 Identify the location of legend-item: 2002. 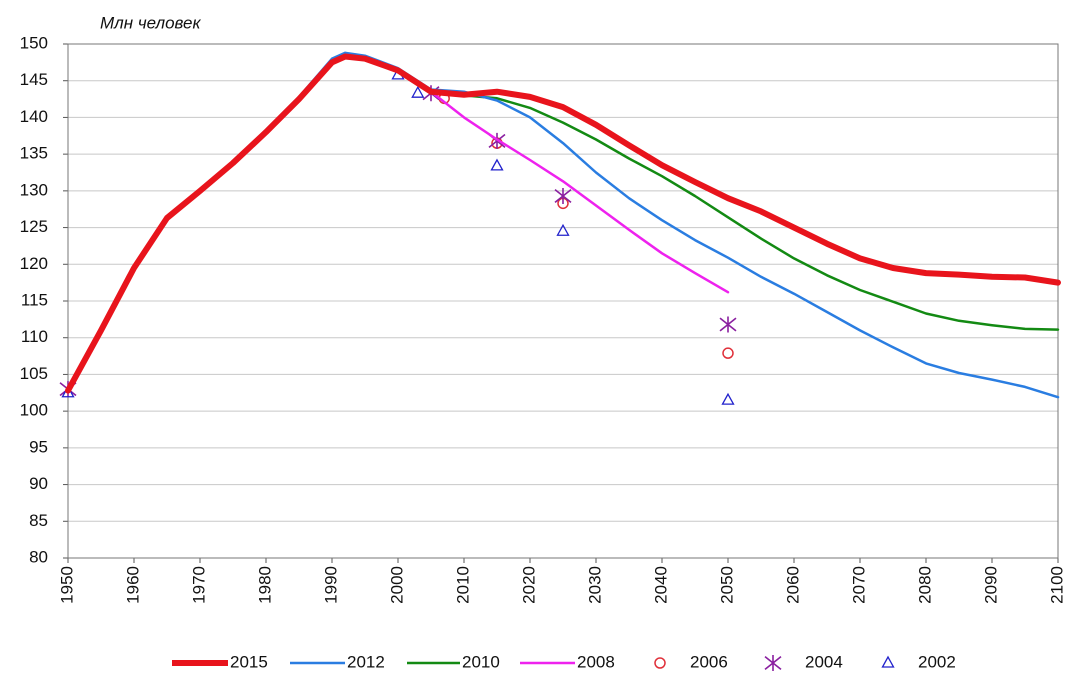
(918, 661).